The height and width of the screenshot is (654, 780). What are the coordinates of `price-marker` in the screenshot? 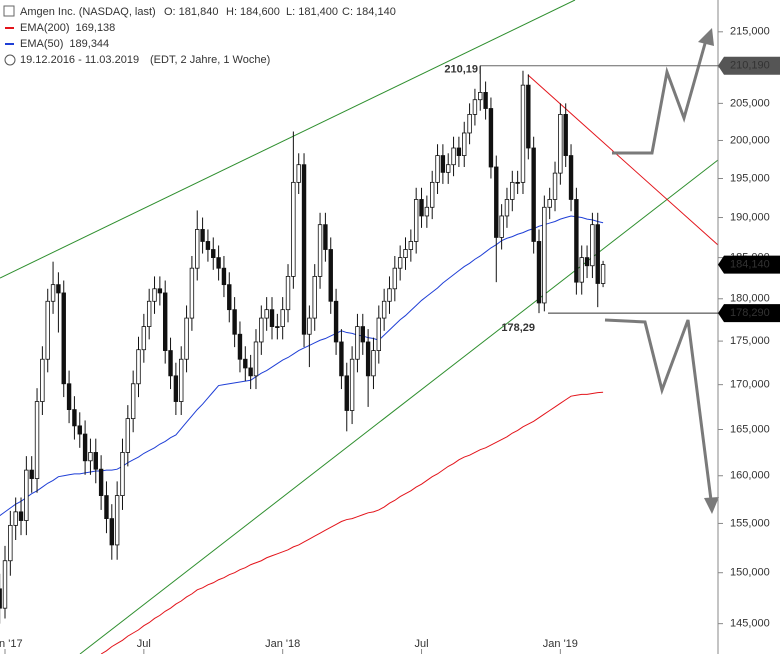 It's located at (749, 264).